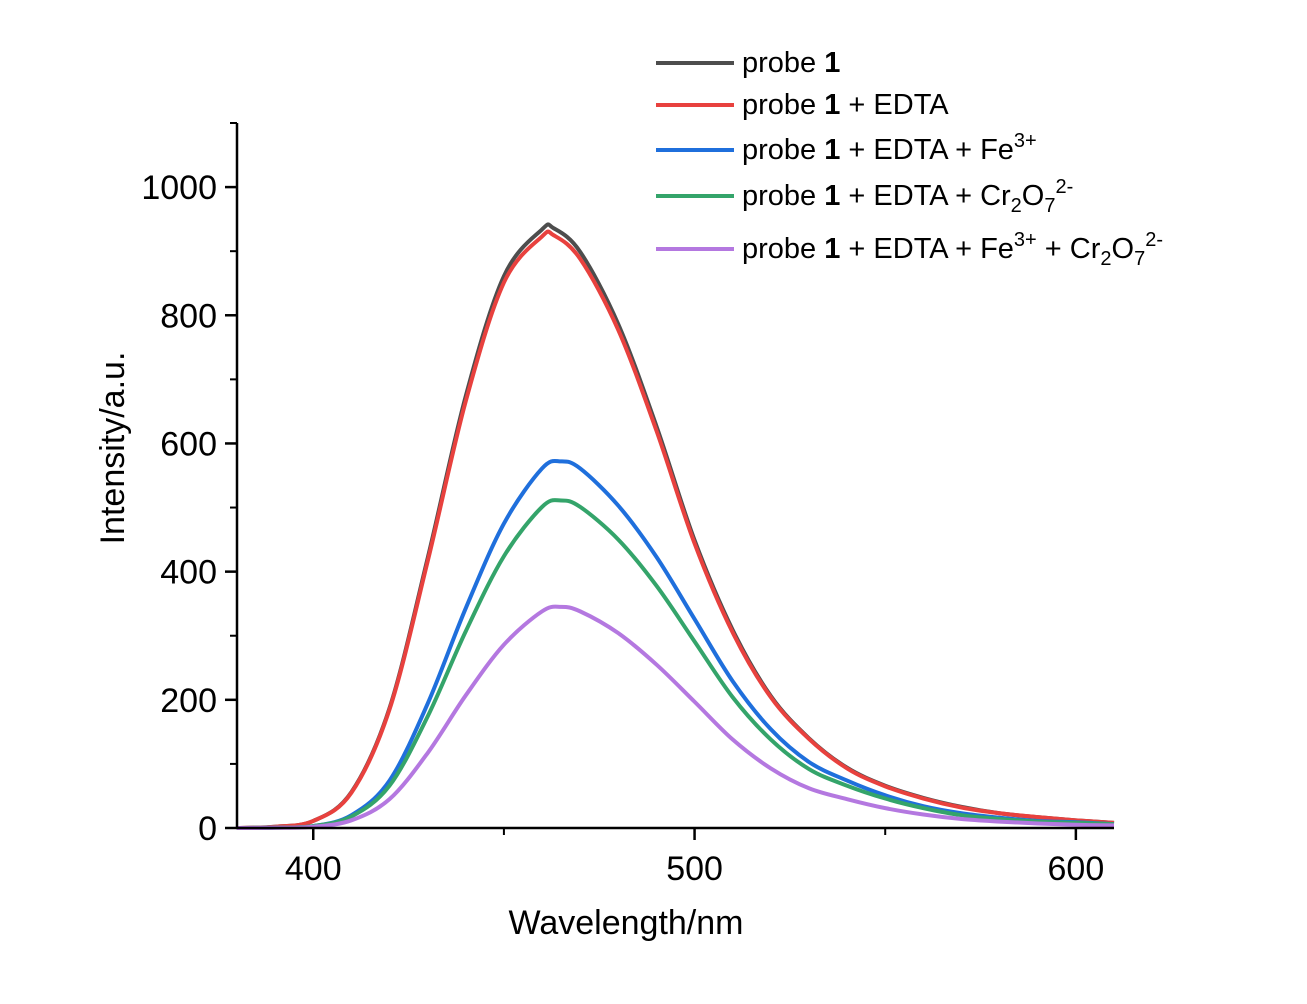 The height and width of the screenshot is (1004, 1307). Describe the element at coordinates (179, 188) in the screenshot. I see `y-tick-label: 1000` at that location.